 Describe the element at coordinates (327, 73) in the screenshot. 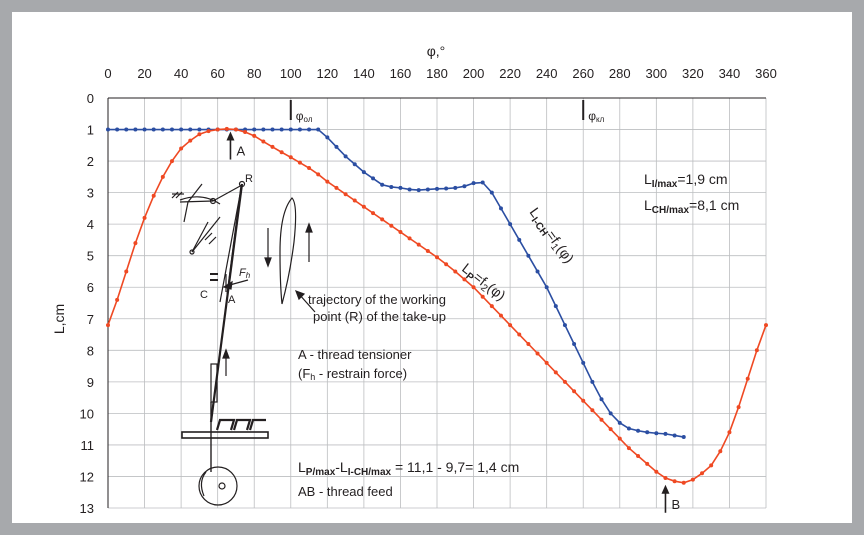

I see `x-tick-label: 120` at that location.